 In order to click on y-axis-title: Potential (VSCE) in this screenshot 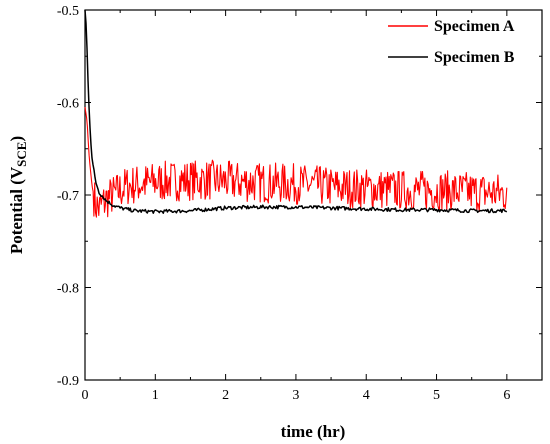, I will do `click(18, 195)`.